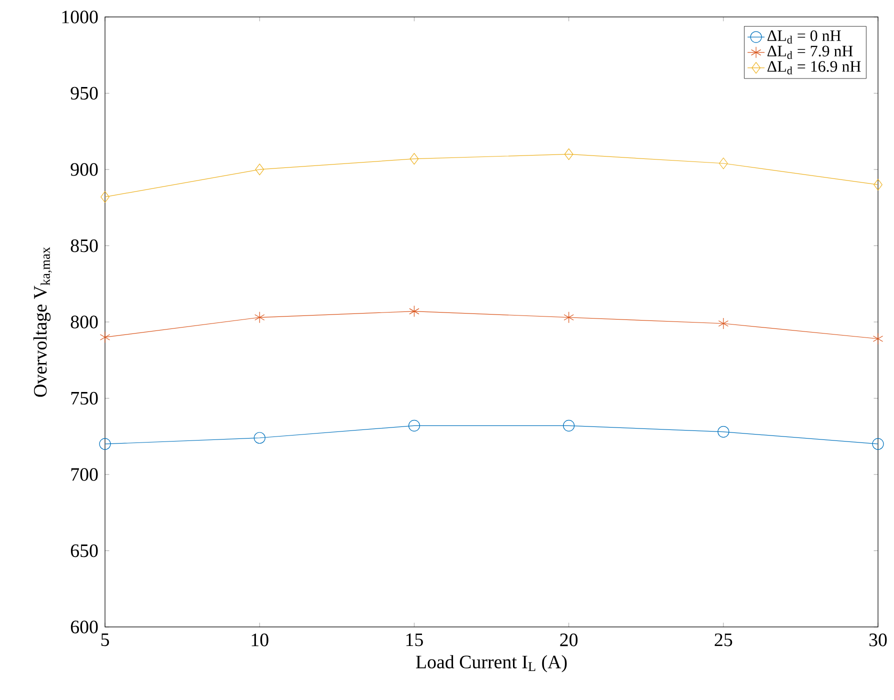 The height and width of the screenshot is (700, 894). What do you see at coordinates (414, 640) in the screenshot?
I see `x-tick-label: 15` at bounding box center [414, 640].